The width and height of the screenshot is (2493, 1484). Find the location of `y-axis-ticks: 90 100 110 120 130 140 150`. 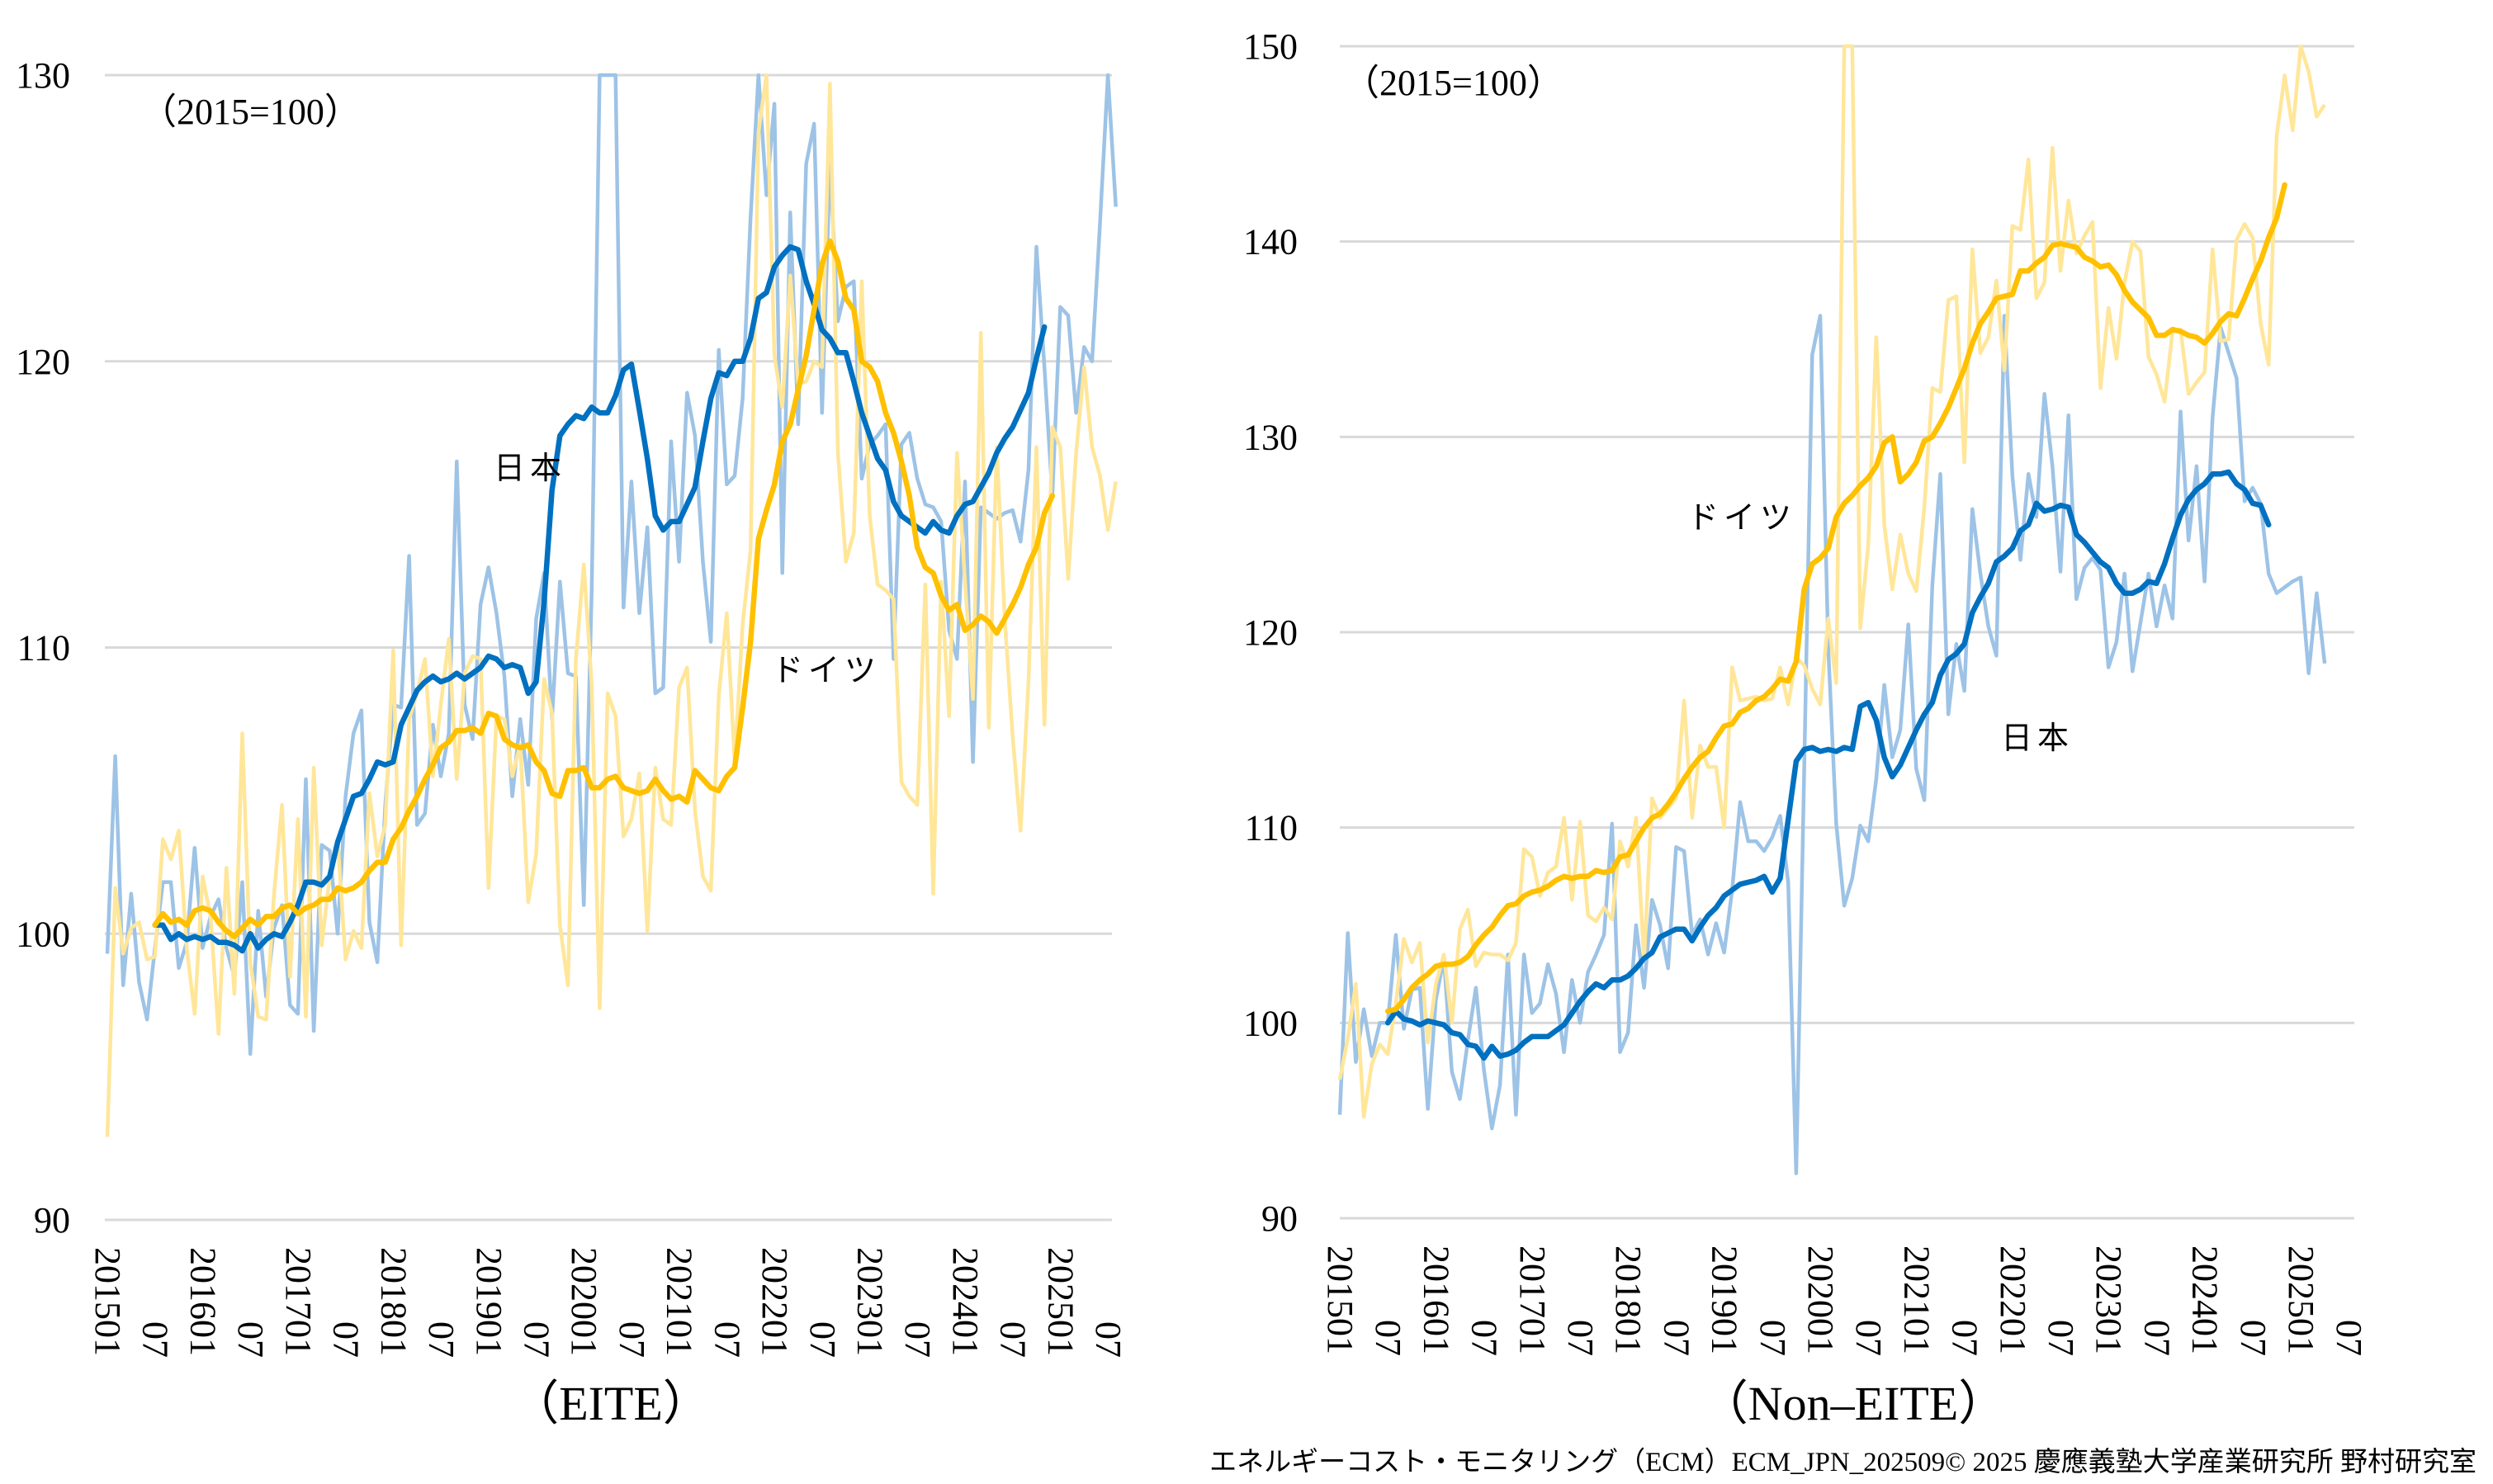

y-axis-ticks: 90 100 110 120 130 140 150 is located at coordinates (1270, 632).